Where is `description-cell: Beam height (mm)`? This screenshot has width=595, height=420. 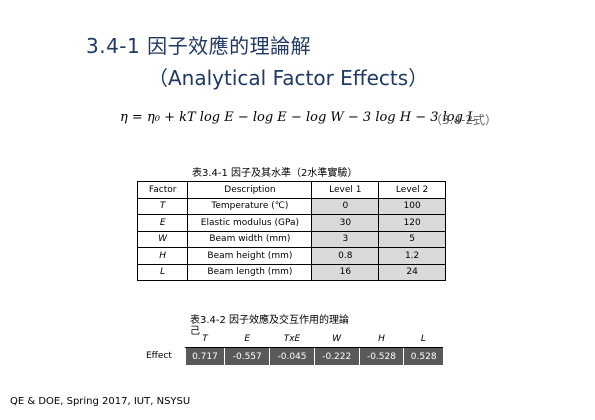 description-cell: Beam height (mm) is located at coordinates (250, 256).